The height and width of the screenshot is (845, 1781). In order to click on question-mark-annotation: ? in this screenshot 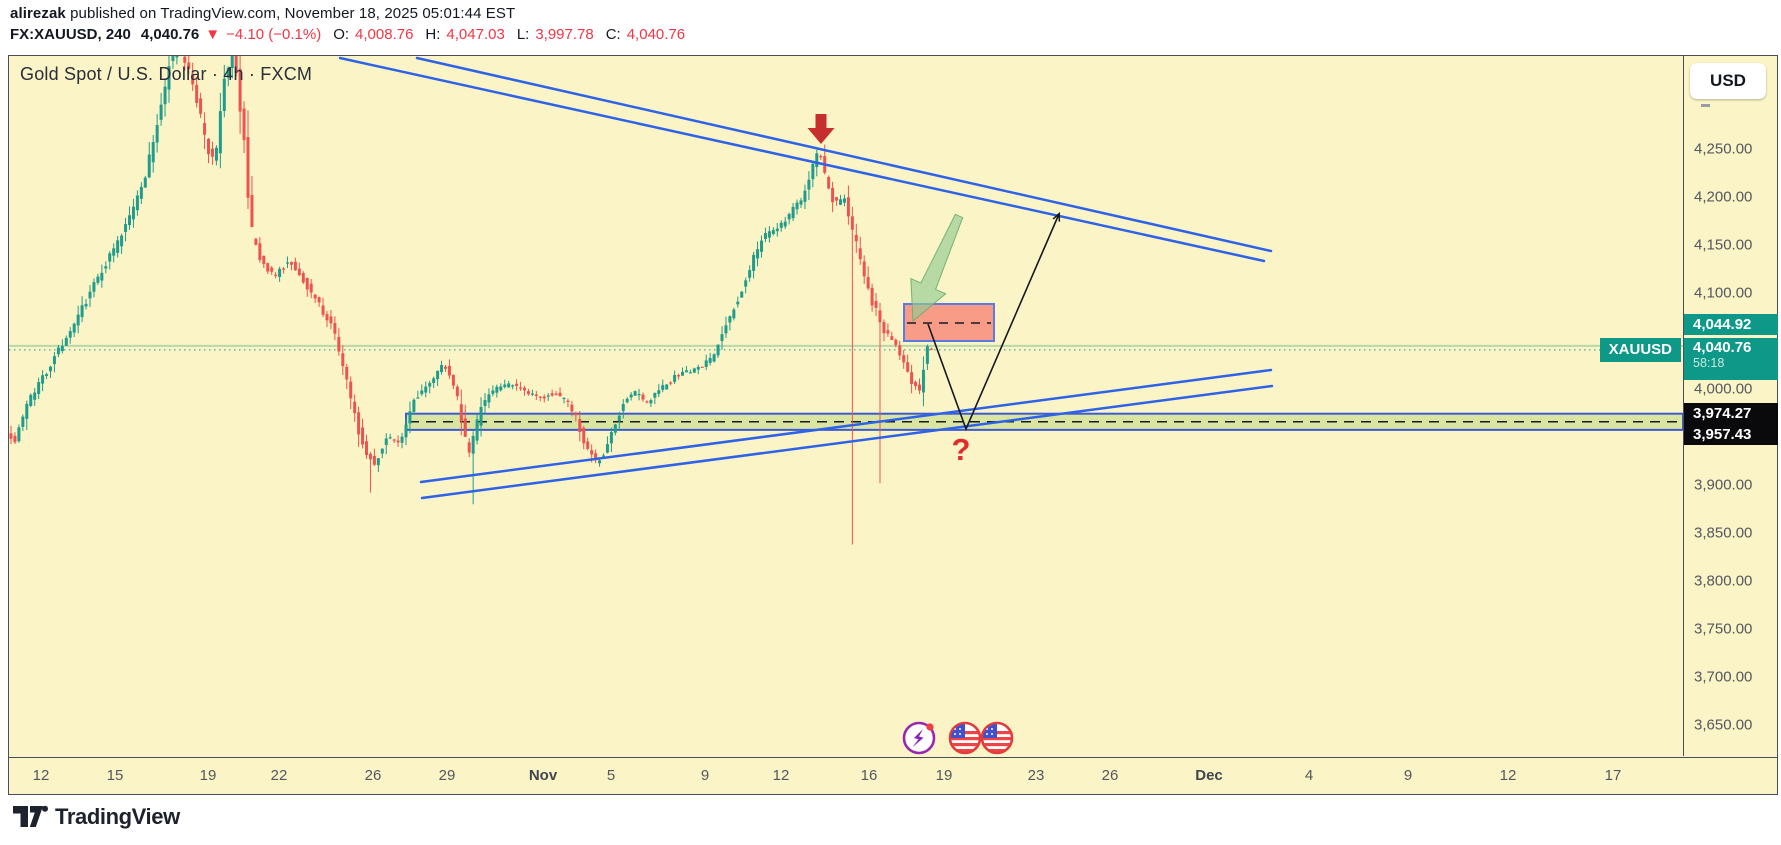, I will do `click(961, 449)`.